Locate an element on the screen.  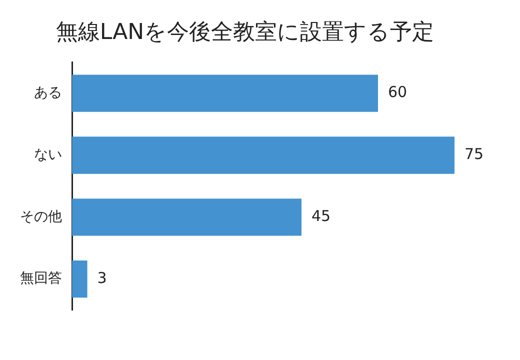
y-tick-label: ある is located at coordinates (48, 92).